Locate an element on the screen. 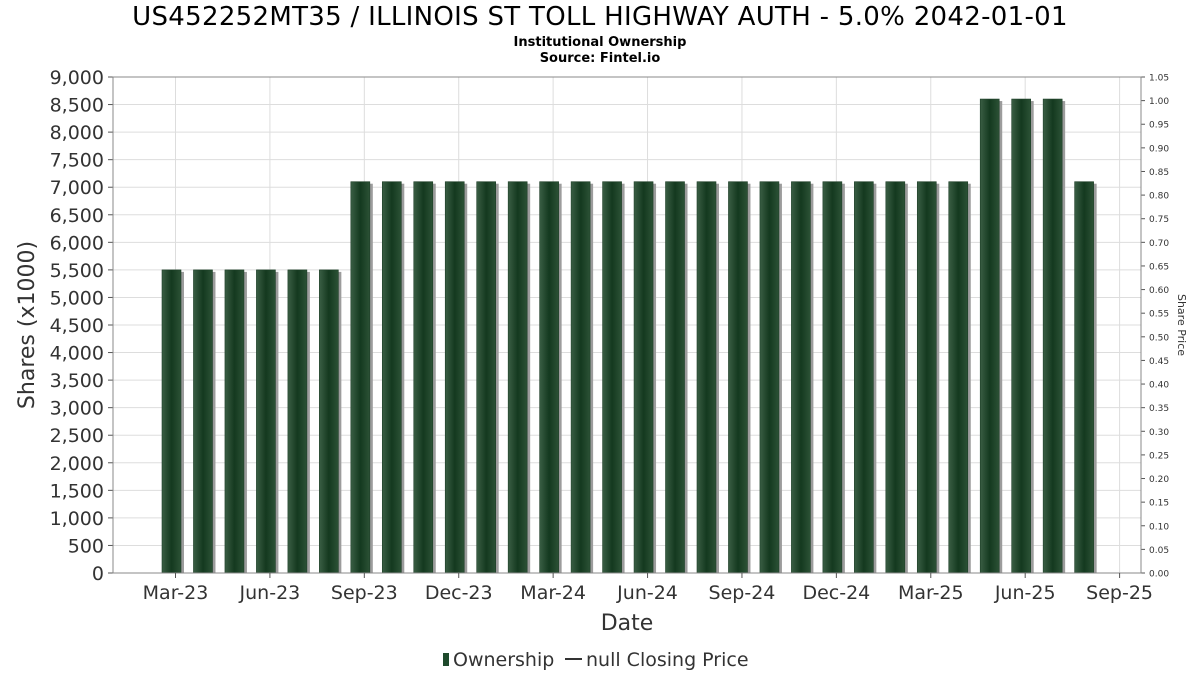 The image size is (1200, 675). y-tick-label: 4,000 is located at coordinates (77, 354).